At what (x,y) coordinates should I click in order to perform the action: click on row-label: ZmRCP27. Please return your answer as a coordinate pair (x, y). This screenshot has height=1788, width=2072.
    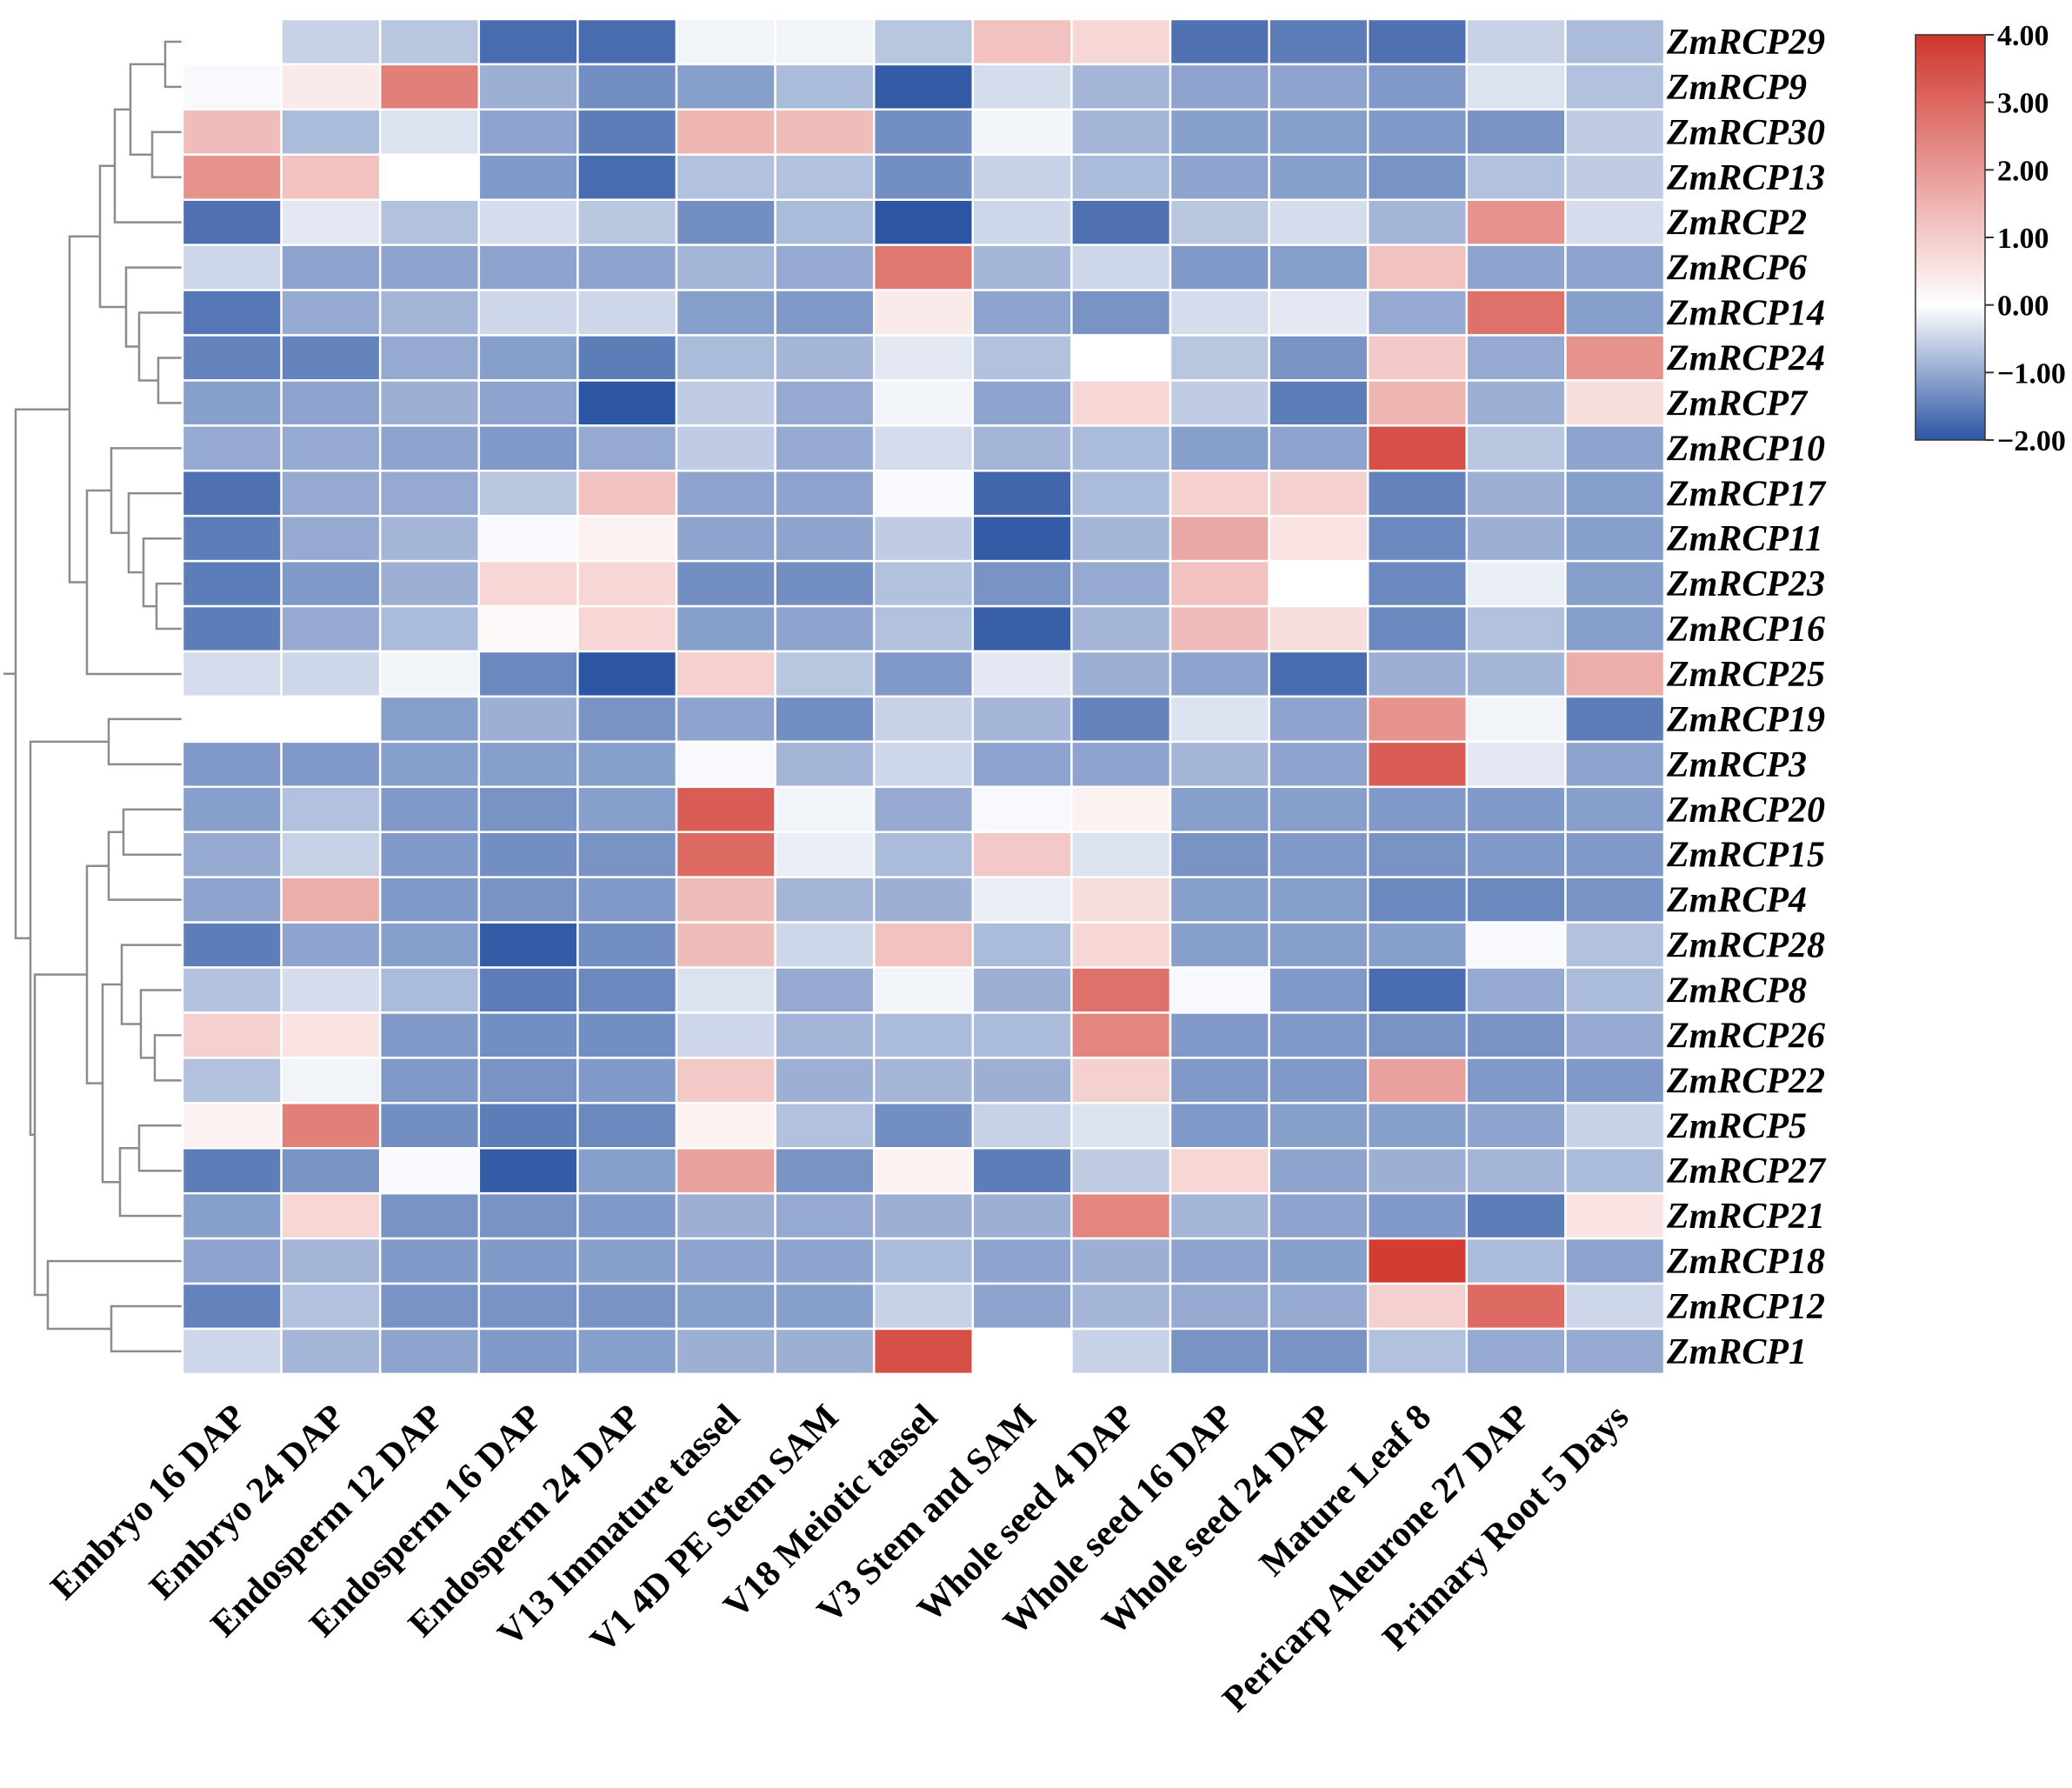
    Looking at the image, I should click on (1747, 1171).